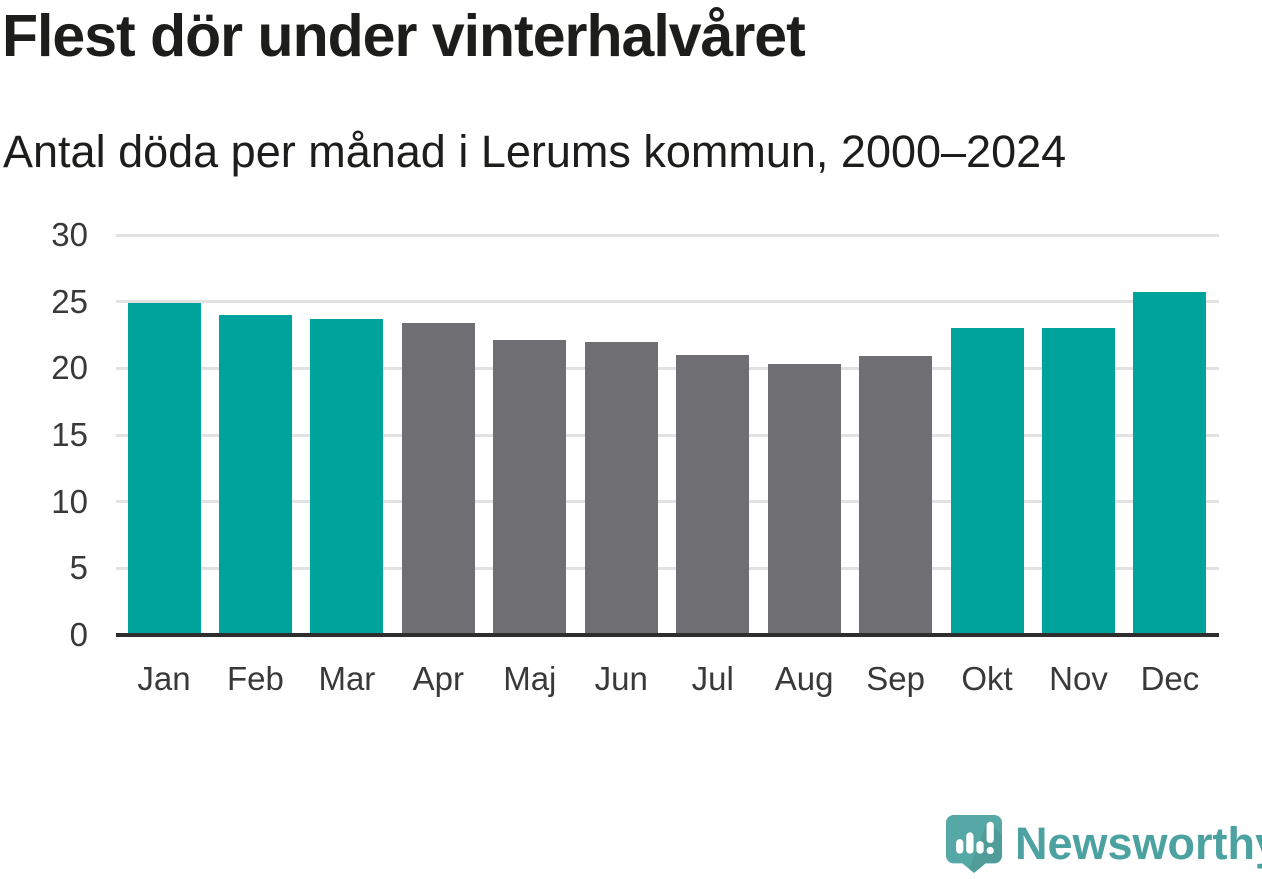  I want to click on newsworthy-wordmark: Newsworthy, so click(1138, 843).